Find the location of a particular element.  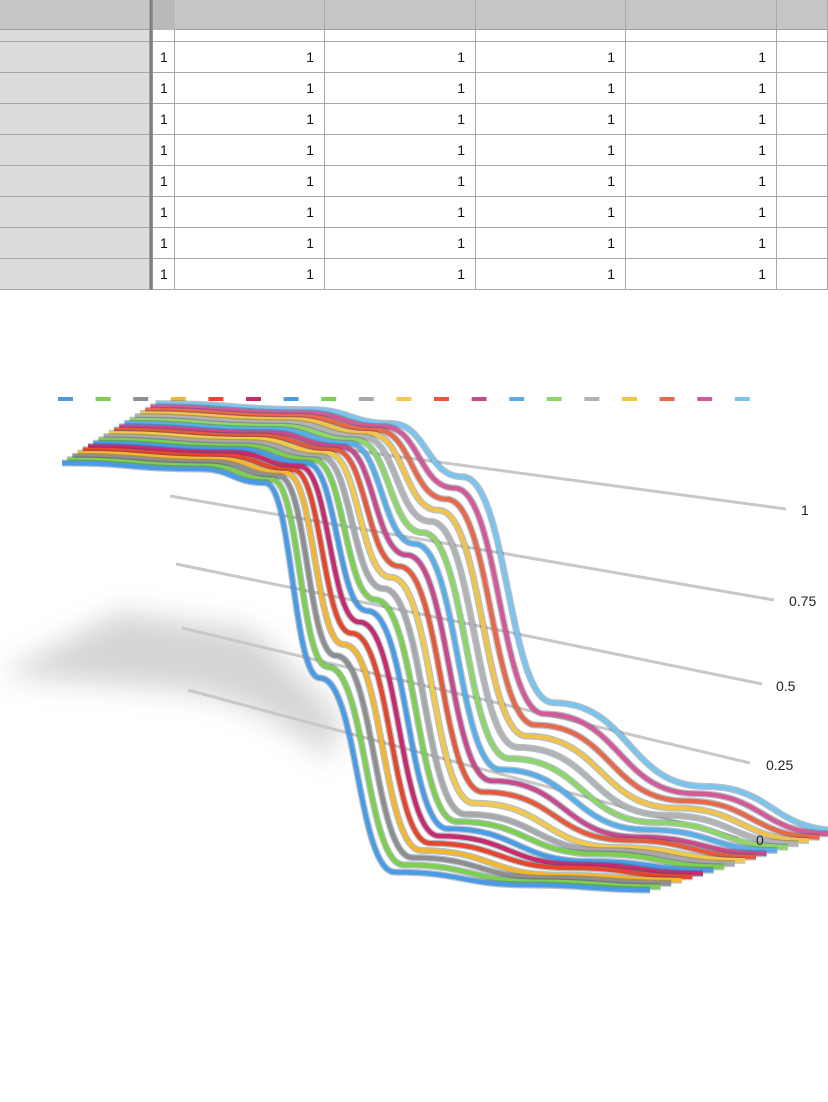

chart-y-axis: 1 0.75 0.5 0.25 0 is located at coordinates (786, 675).